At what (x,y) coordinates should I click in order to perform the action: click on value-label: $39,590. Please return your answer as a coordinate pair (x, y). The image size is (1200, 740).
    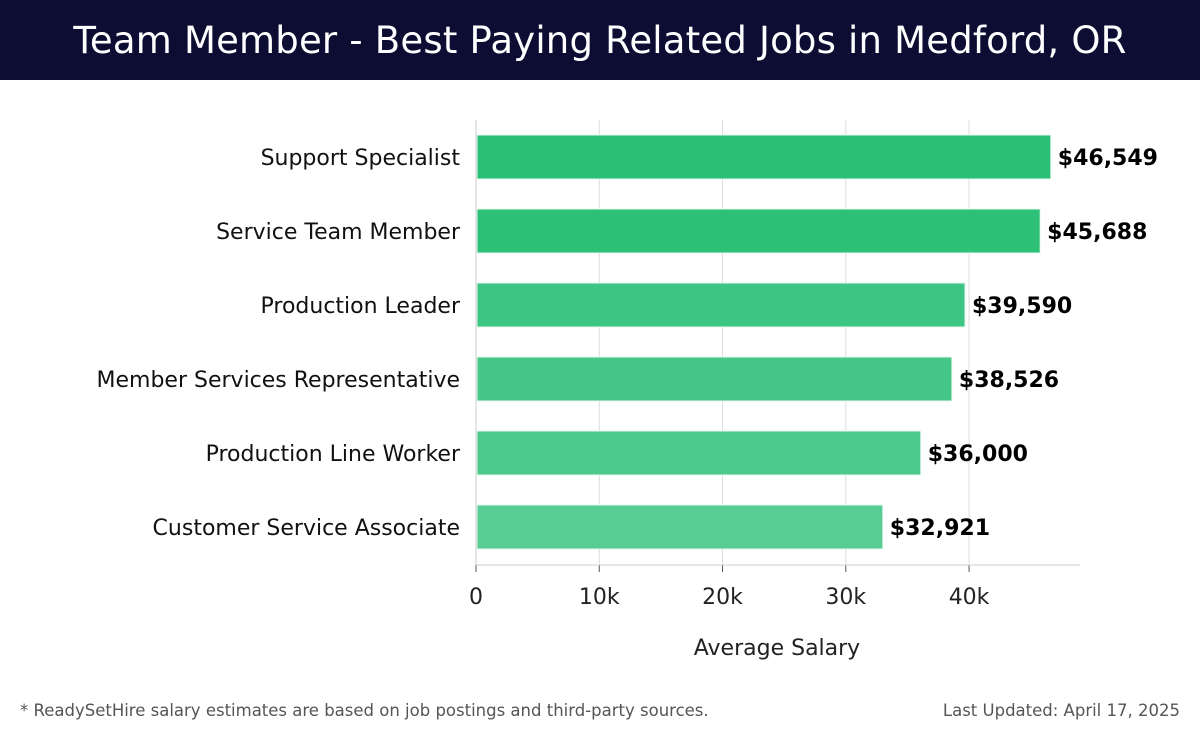
    Looking at the image, I should click on (1022, 306).